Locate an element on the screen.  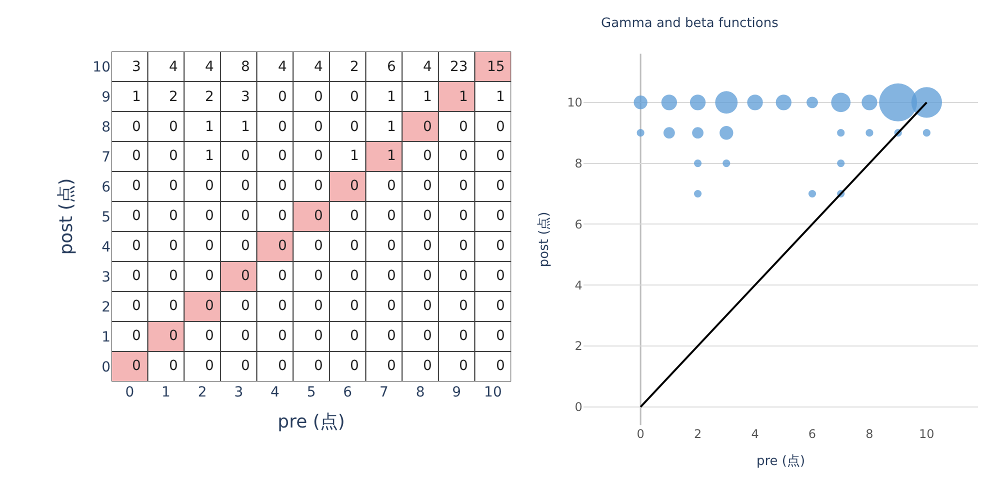
y-tick-label: 5 is located at coordinates (106, 217).